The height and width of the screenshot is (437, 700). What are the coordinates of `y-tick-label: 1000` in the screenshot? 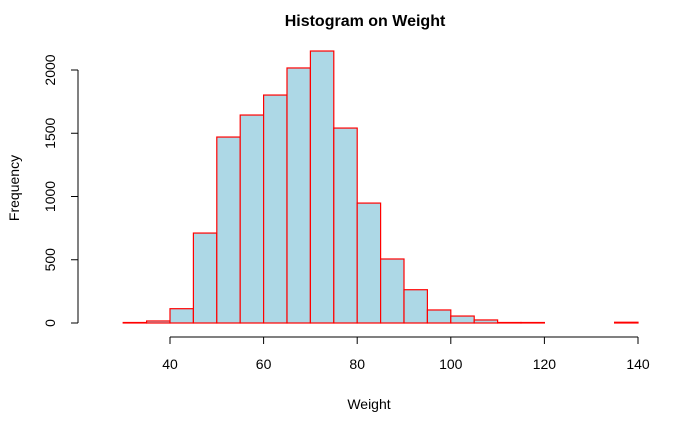 It's located at (50, 196).